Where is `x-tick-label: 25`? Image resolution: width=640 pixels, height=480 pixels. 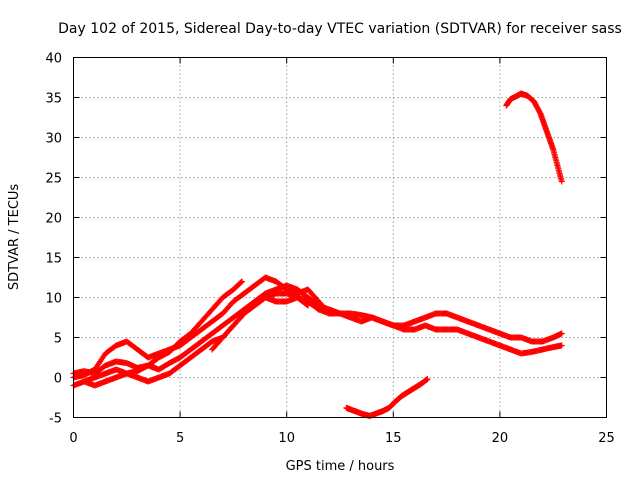 x-tick-label: 25 is located at coordinates (606, 438).